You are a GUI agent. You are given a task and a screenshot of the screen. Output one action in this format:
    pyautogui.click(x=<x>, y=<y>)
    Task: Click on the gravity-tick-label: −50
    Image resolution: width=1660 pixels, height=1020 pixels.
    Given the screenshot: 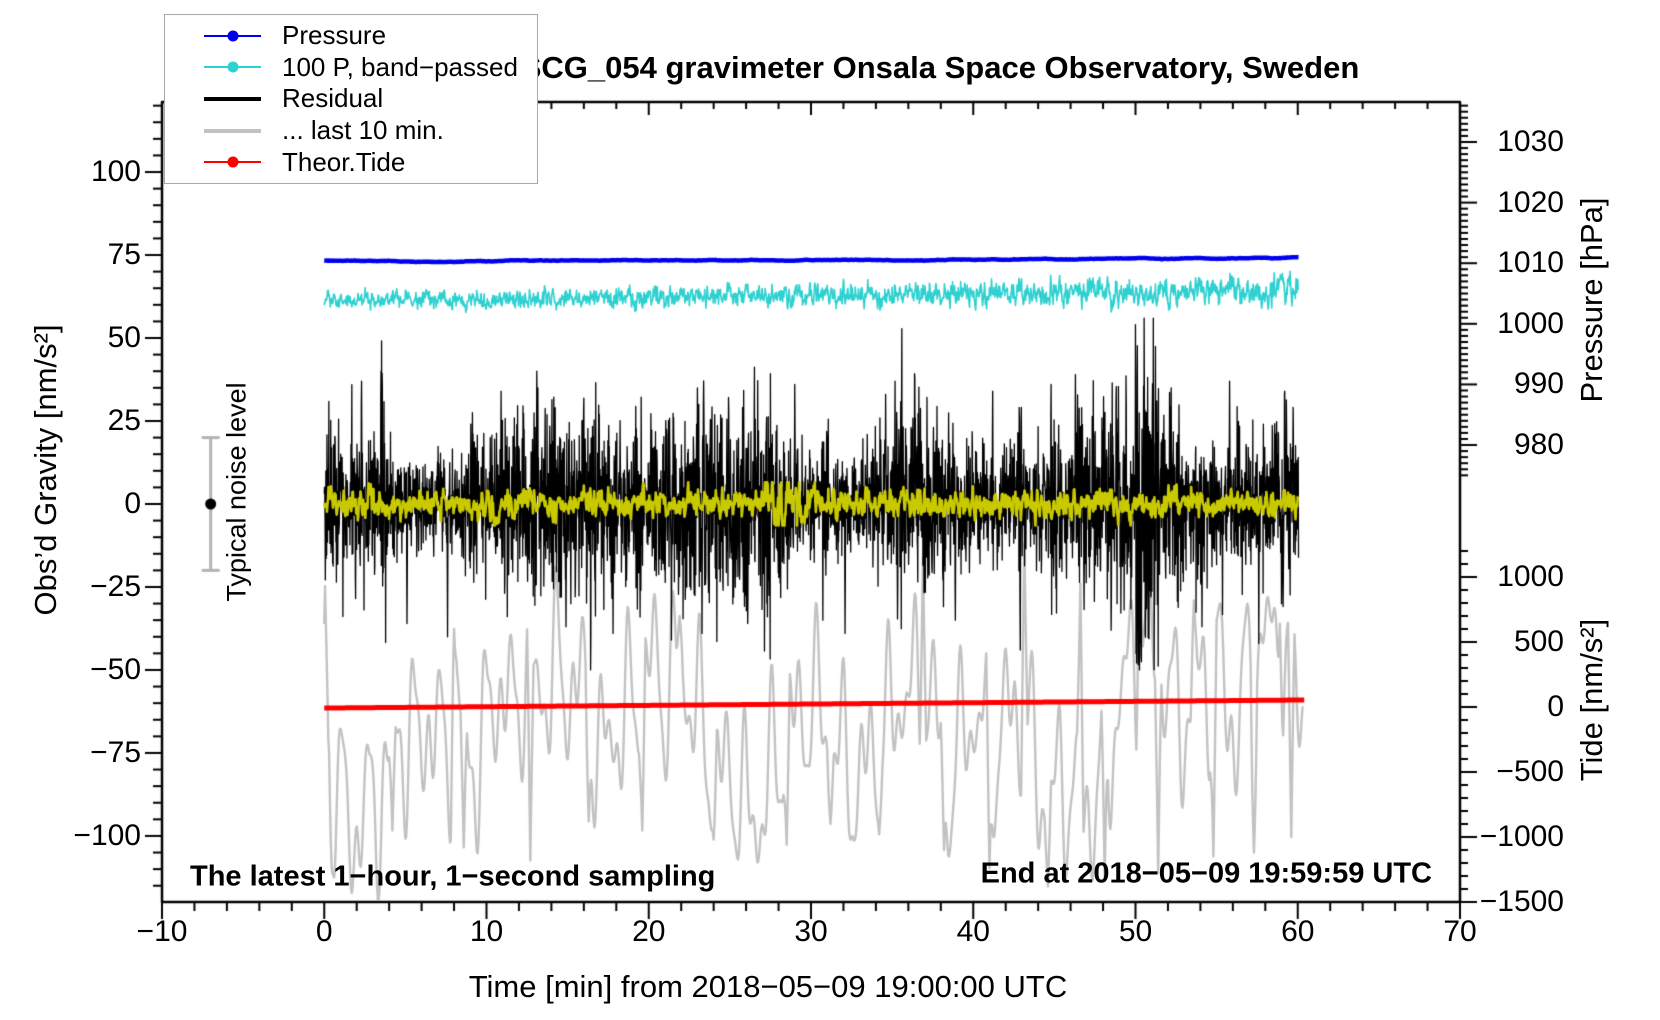 What is the action you would take?
    pyautogui.click(x=115, y=669)
    